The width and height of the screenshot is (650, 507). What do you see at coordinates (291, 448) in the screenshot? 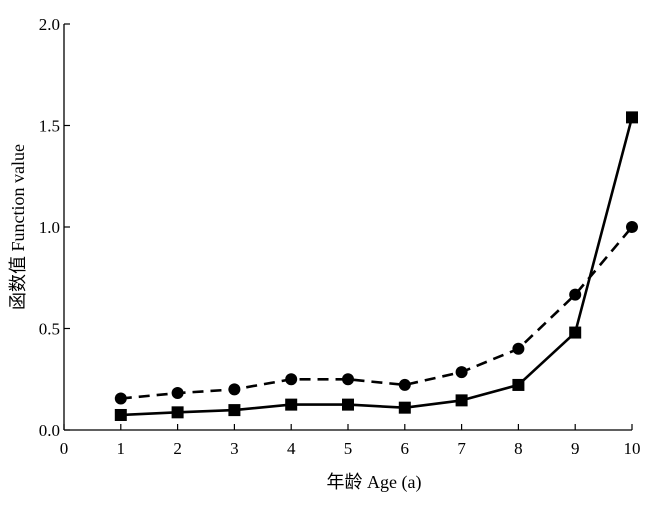
I see `x-tick-label: 4` at bounding box center [291, 448].